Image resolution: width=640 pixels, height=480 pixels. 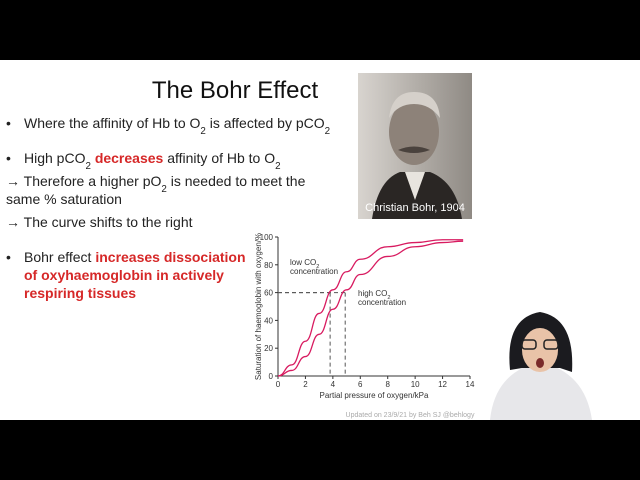 What do you see at coordinates (305, 384) in the screenshot?
I see `x-tick-label: 2` at bounding box center [305, 384].